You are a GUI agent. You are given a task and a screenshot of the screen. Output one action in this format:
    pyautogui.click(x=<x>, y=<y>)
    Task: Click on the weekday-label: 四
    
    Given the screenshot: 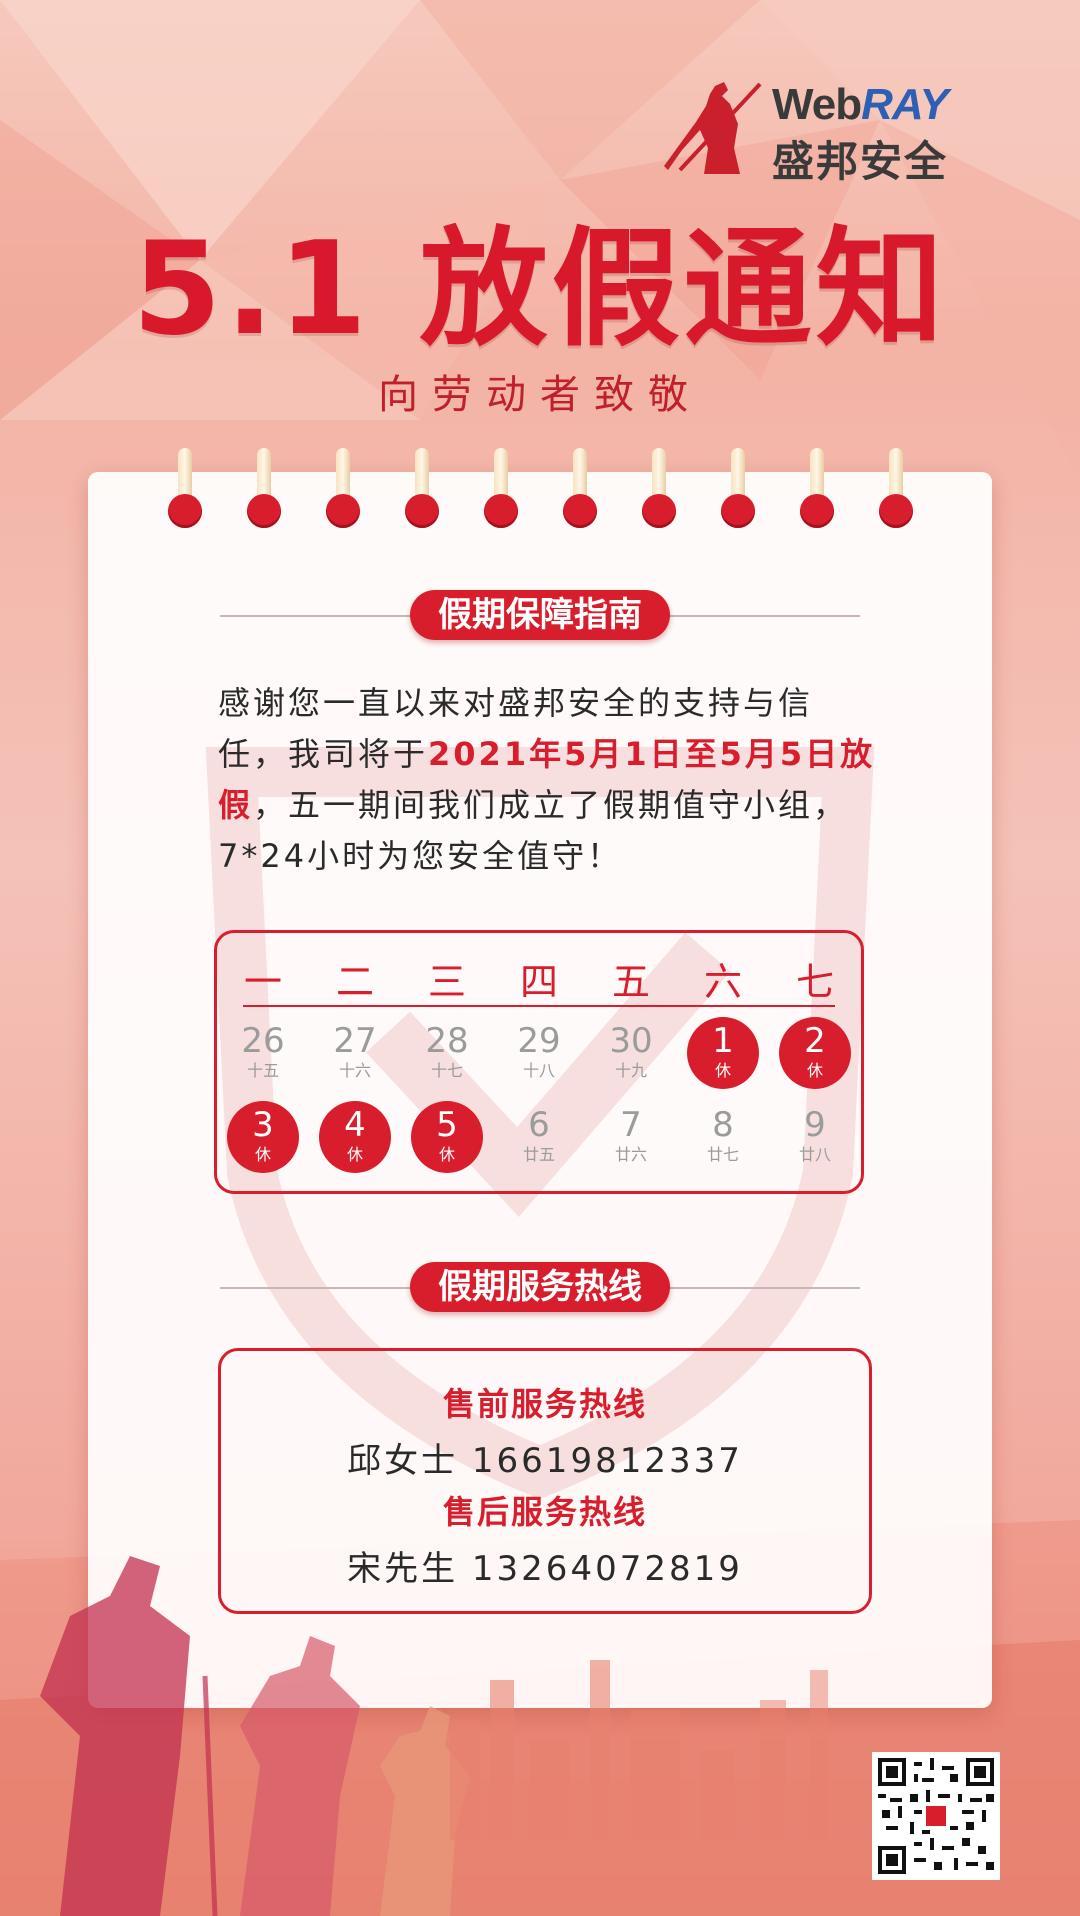 What is the action you would take?
    pyautogui.click(x=538, y=982)
    